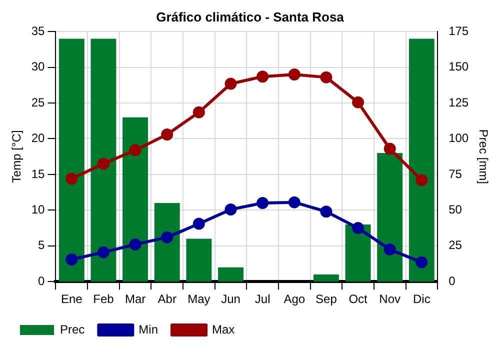 This screenshot has width=500, height=350. Describe the element at coordinates (148, 329) in the screenshot. I see `legend-label: Min` at that location.